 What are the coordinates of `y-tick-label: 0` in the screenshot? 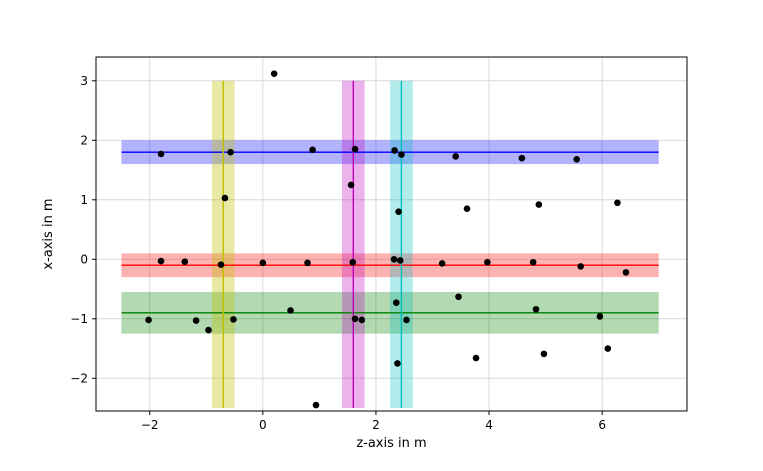 It's located at (84, 259).